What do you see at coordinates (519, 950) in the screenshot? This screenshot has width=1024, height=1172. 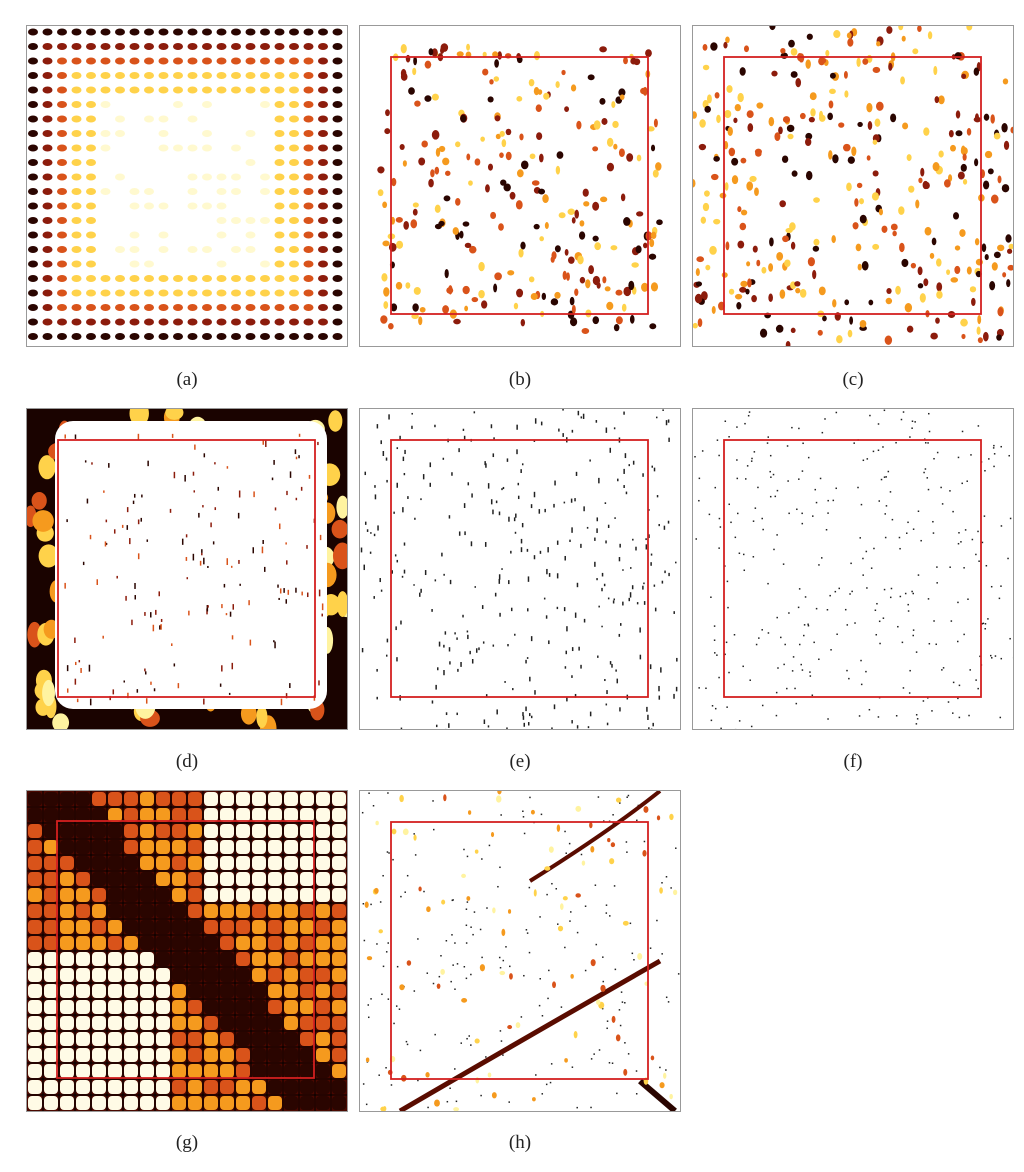 I see `region-box` at bounding box center [519, 950].